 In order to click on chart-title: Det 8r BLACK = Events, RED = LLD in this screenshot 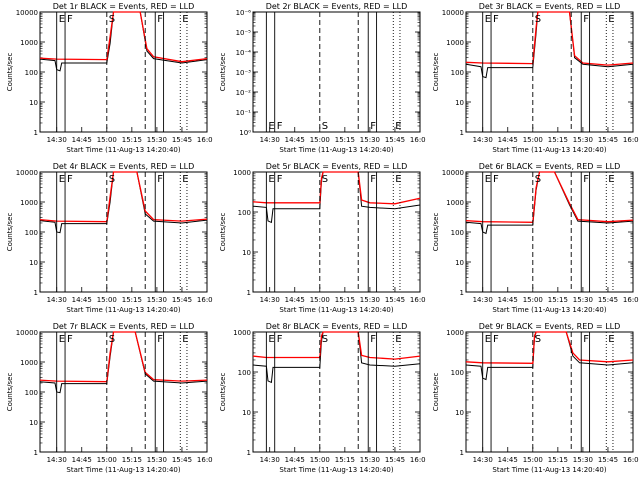, I will do `click(337, 326)`.